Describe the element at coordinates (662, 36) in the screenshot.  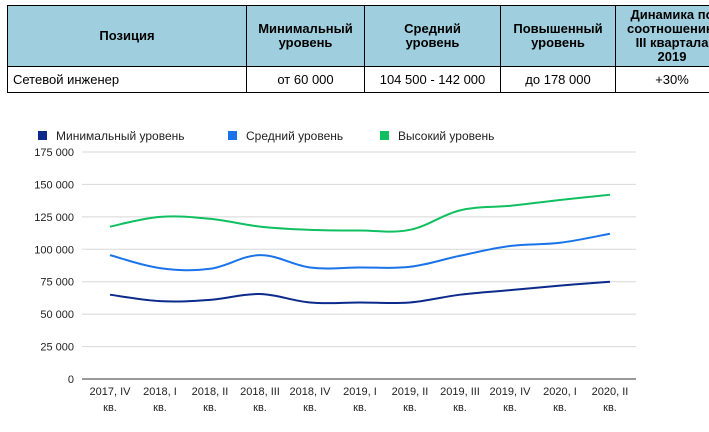
I see `header-dynamics: Динамика по соотношению III квартала 2019` at that location.